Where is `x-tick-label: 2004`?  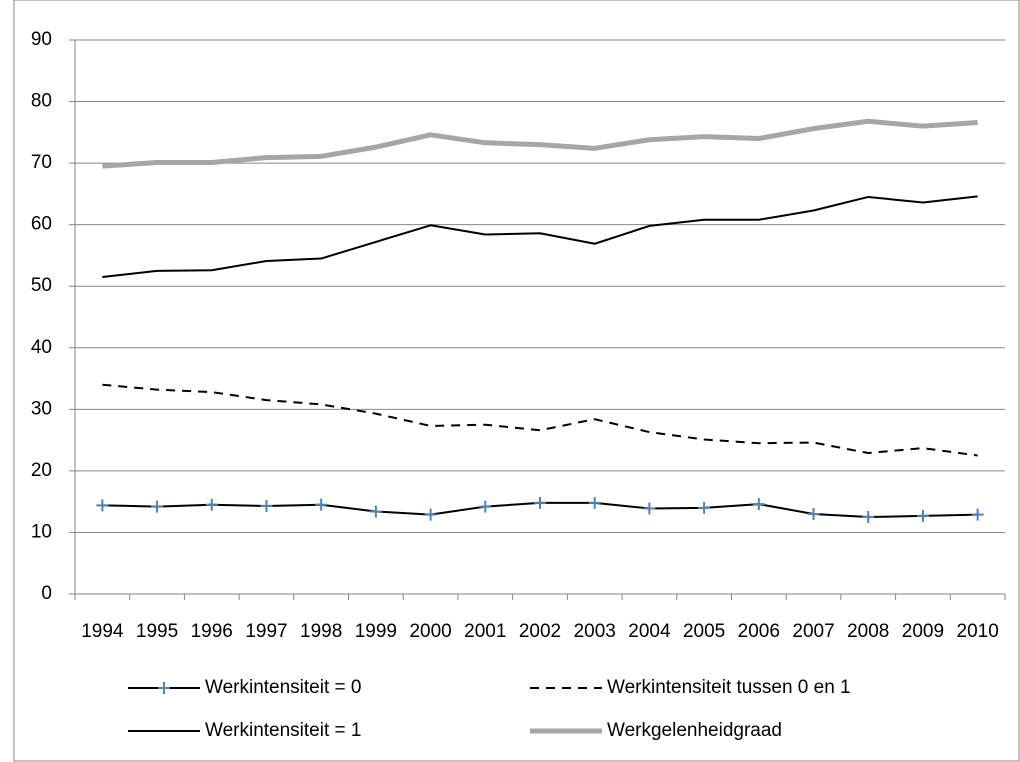
x-tick-label: 2004 is located at coordinates (649, 631).